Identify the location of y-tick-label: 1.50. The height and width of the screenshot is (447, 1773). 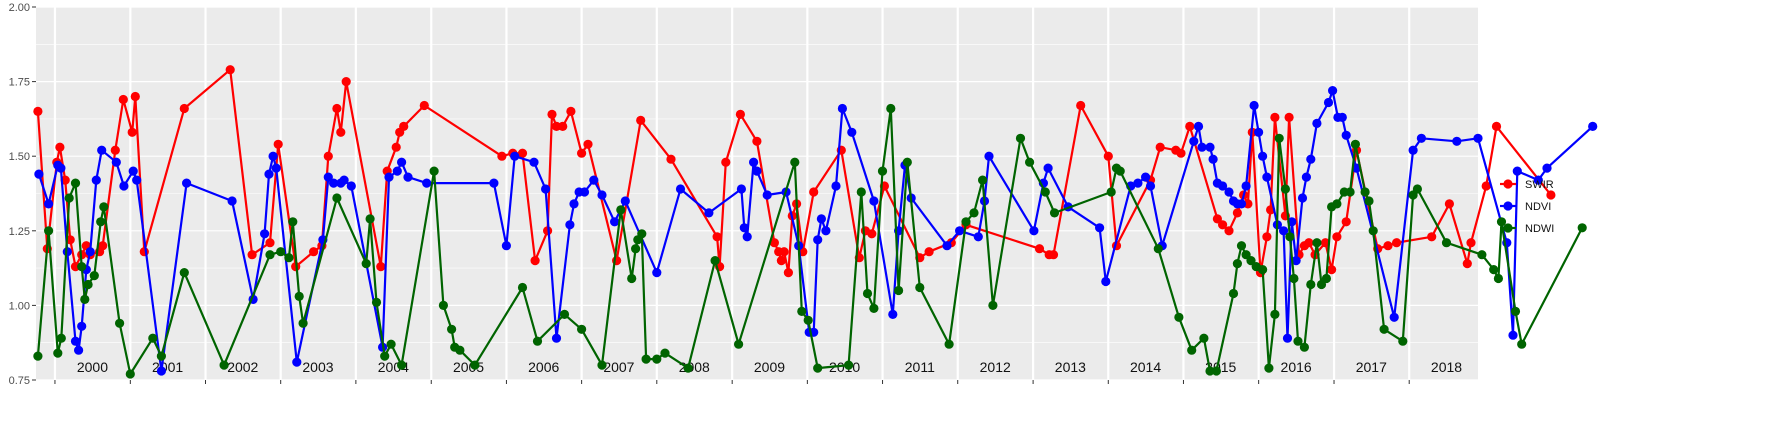
(19, 157).